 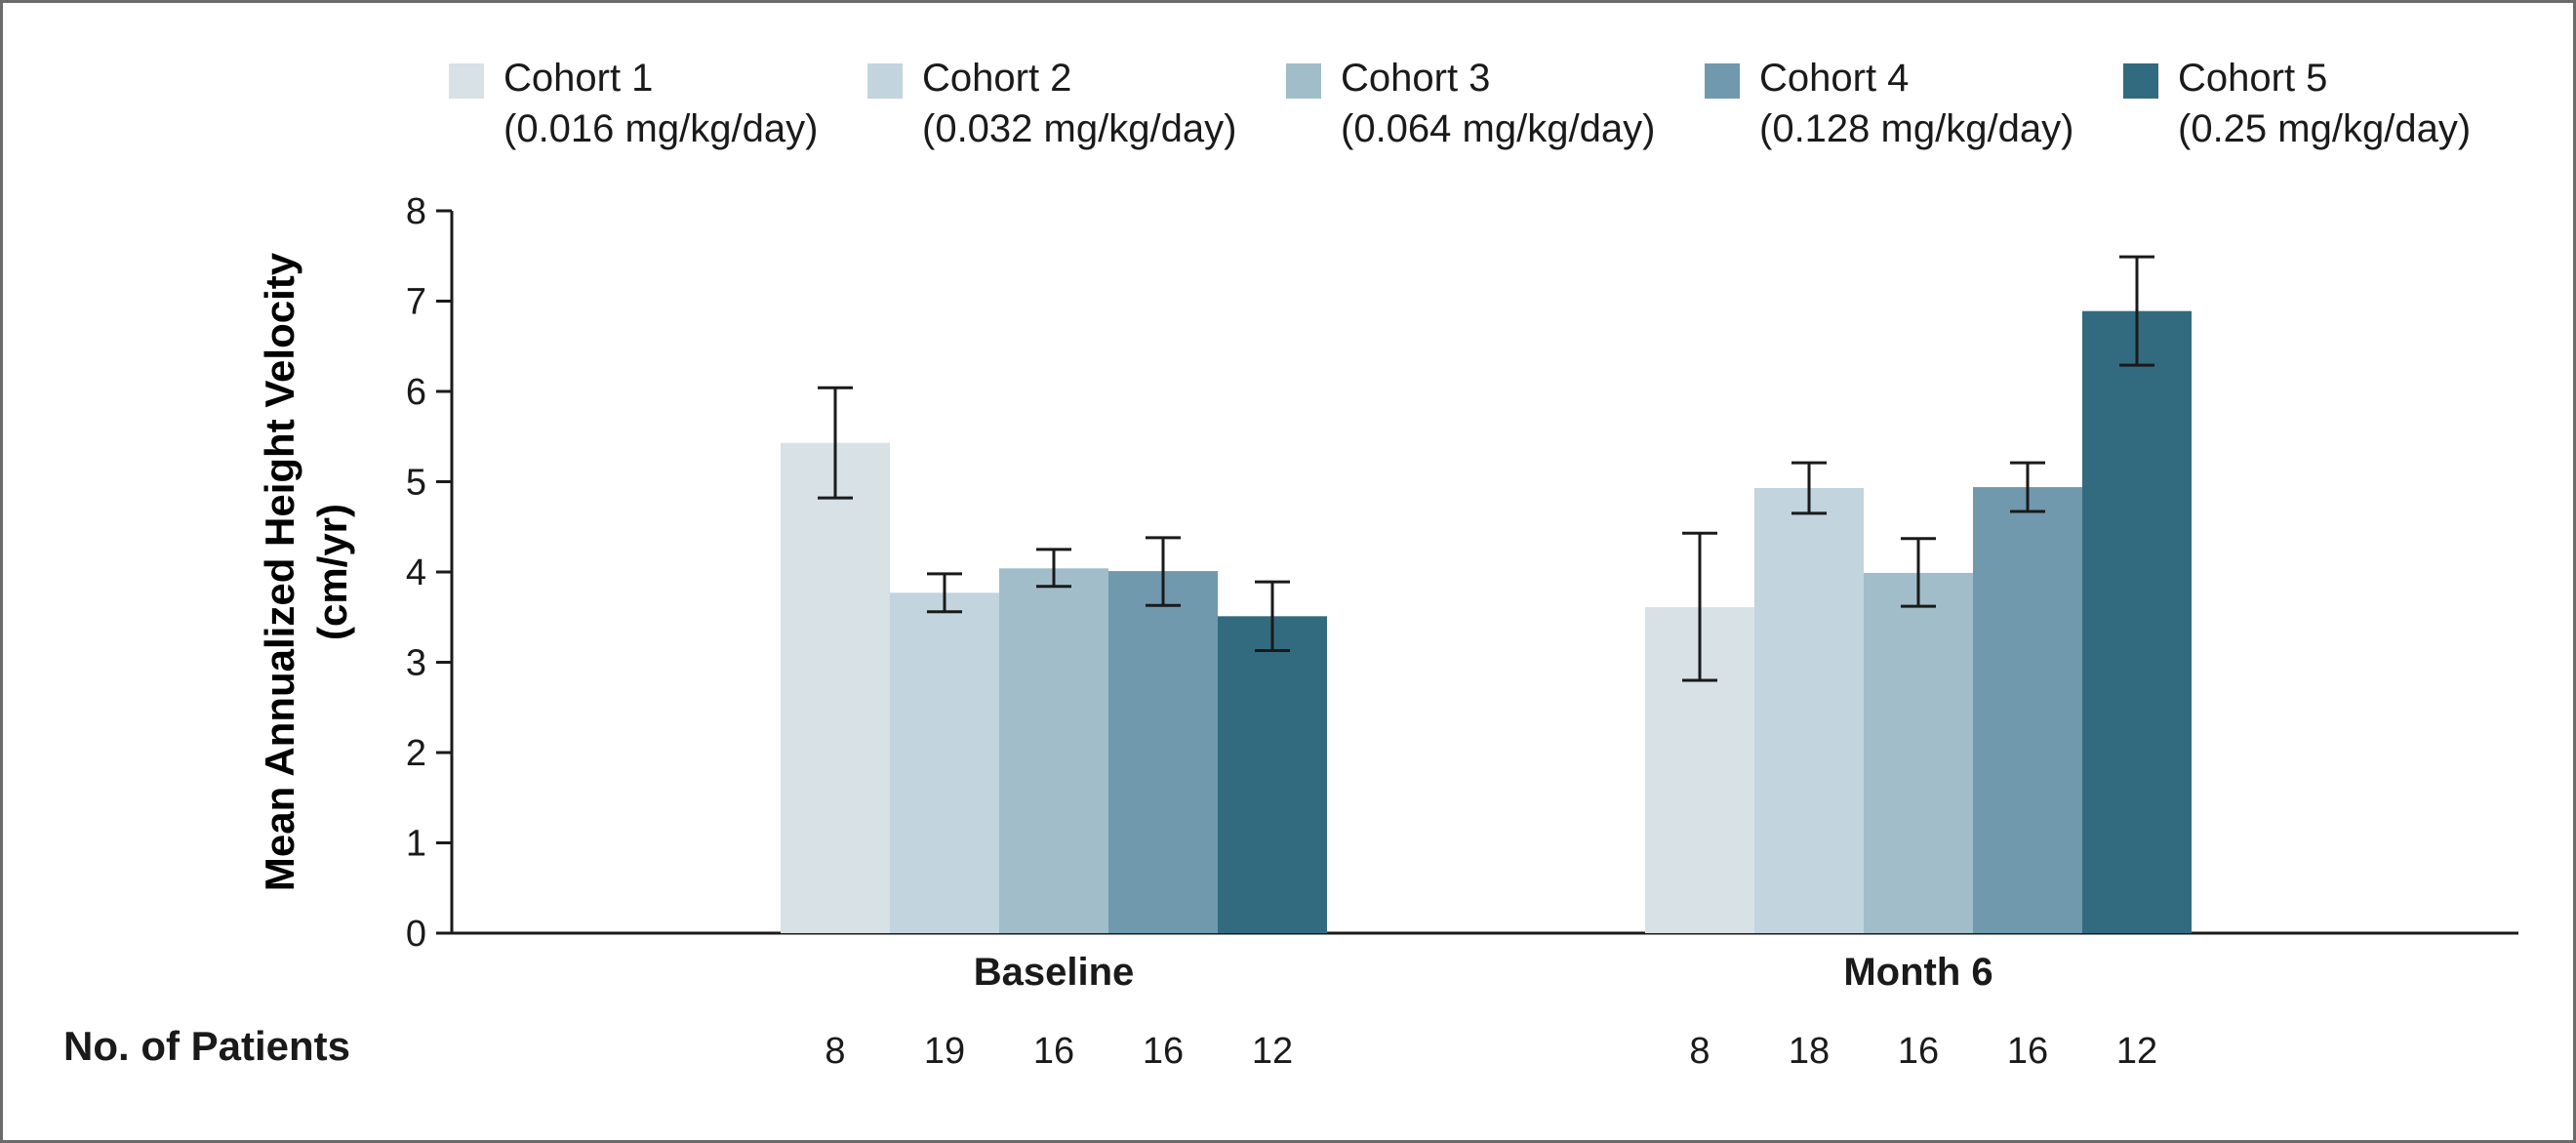 What do you see at coordinates (416, 211) in the screenshot?
I see `y-tick-label: 8` at bounding box center [416, 211].